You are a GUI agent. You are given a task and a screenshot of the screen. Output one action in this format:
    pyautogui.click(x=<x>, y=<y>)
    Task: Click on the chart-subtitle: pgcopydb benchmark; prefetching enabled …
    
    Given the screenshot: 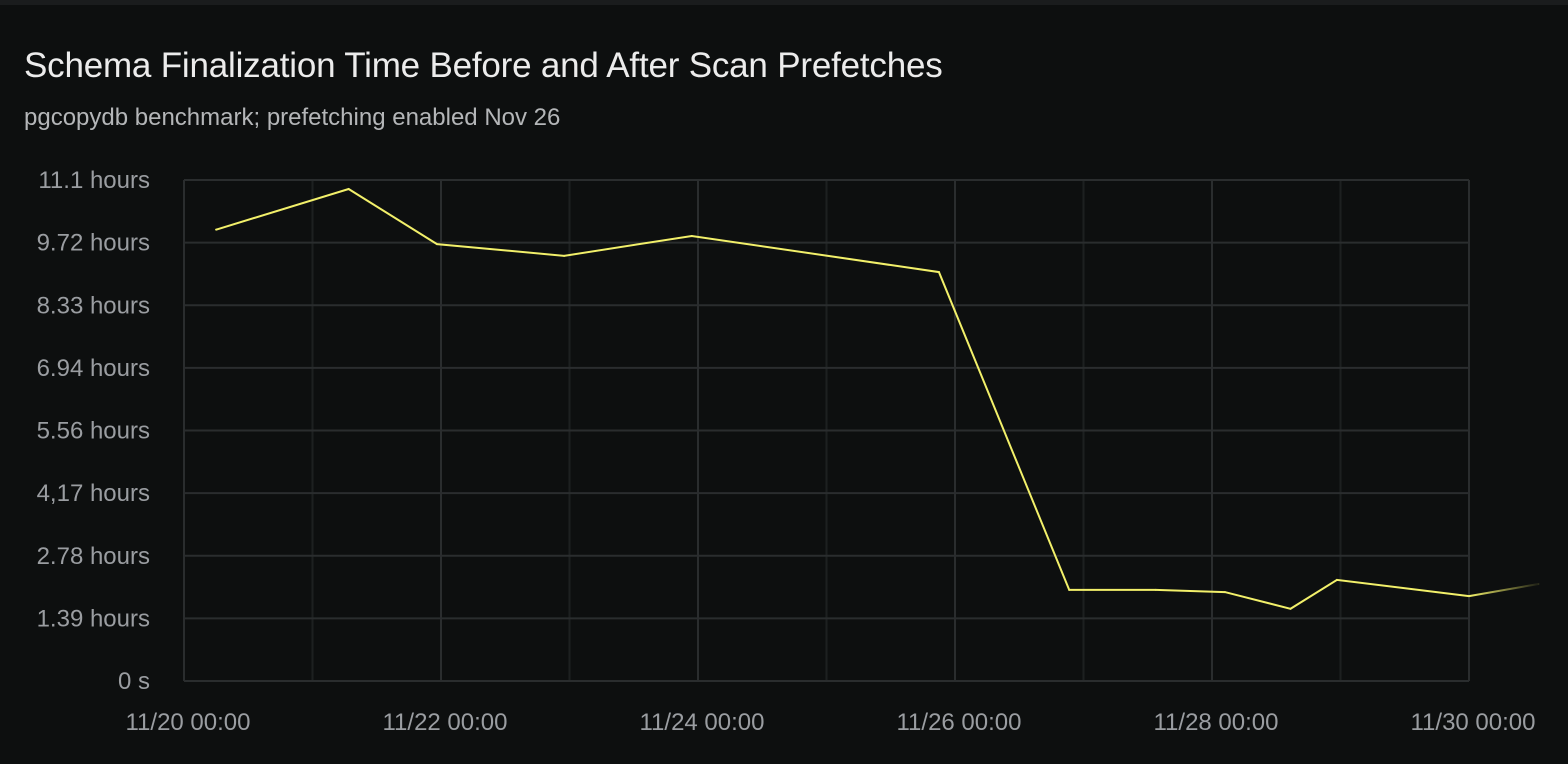 What is the action you would take?
    pyautogui.click(x=292, y=117)
    